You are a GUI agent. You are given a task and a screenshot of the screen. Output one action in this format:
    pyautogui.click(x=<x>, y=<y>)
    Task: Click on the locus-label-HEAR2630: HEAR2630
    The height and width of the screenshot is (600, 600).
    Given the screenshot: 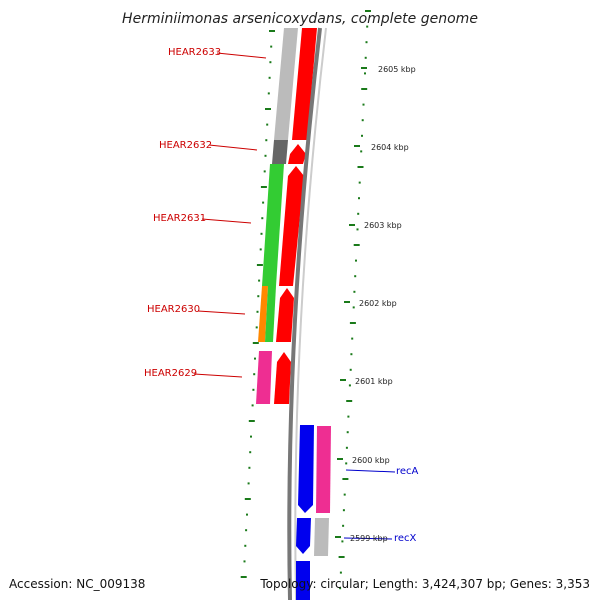 What is the action you would take?
    pyautogui.click(x=173, y=309)
    